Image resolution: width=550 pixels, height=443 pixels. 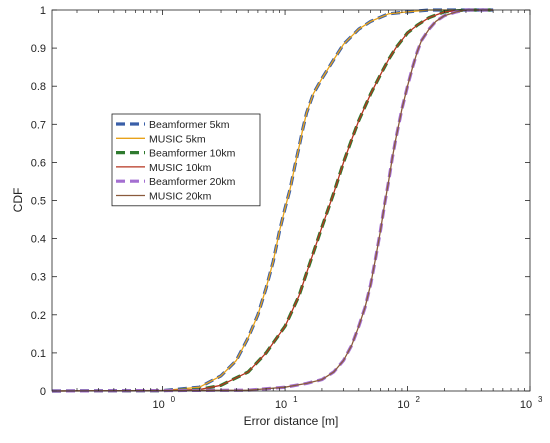 What do you see at coordinates (180, 197) in the screenshot?
I see `legend-label: MUSIC 20km` at bounding box center [180, 197].